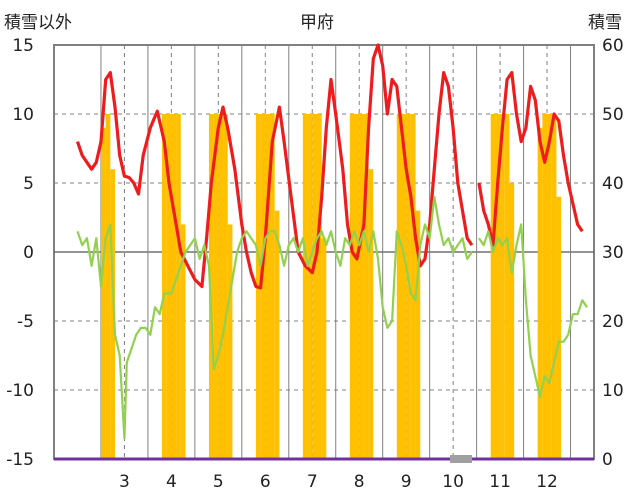 This screenshot has height=501, width=636. What do you see at coordinates (171, 482) in the screenshot?
I see `x-tick-label: 4` at bounding box center [171, 482].